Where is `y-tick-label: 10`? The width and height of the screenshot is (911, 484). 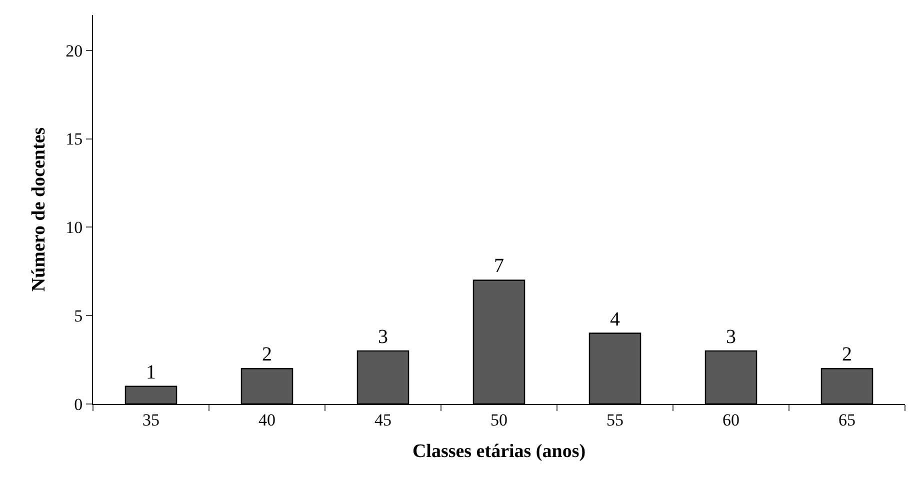
y-tick-label: 10 is located at coordinates (74, 228).